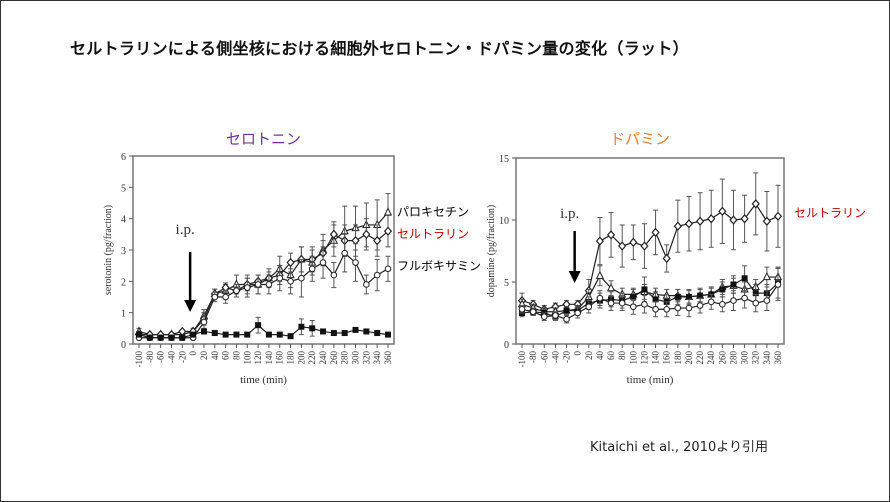 The width and height of the screenshot is (890, 502). What do you see at coordinates (108, 250) in the screenshot?
I see `y-axis-label: serotonin (pg/fraction)` at bounding box center [108, 250].